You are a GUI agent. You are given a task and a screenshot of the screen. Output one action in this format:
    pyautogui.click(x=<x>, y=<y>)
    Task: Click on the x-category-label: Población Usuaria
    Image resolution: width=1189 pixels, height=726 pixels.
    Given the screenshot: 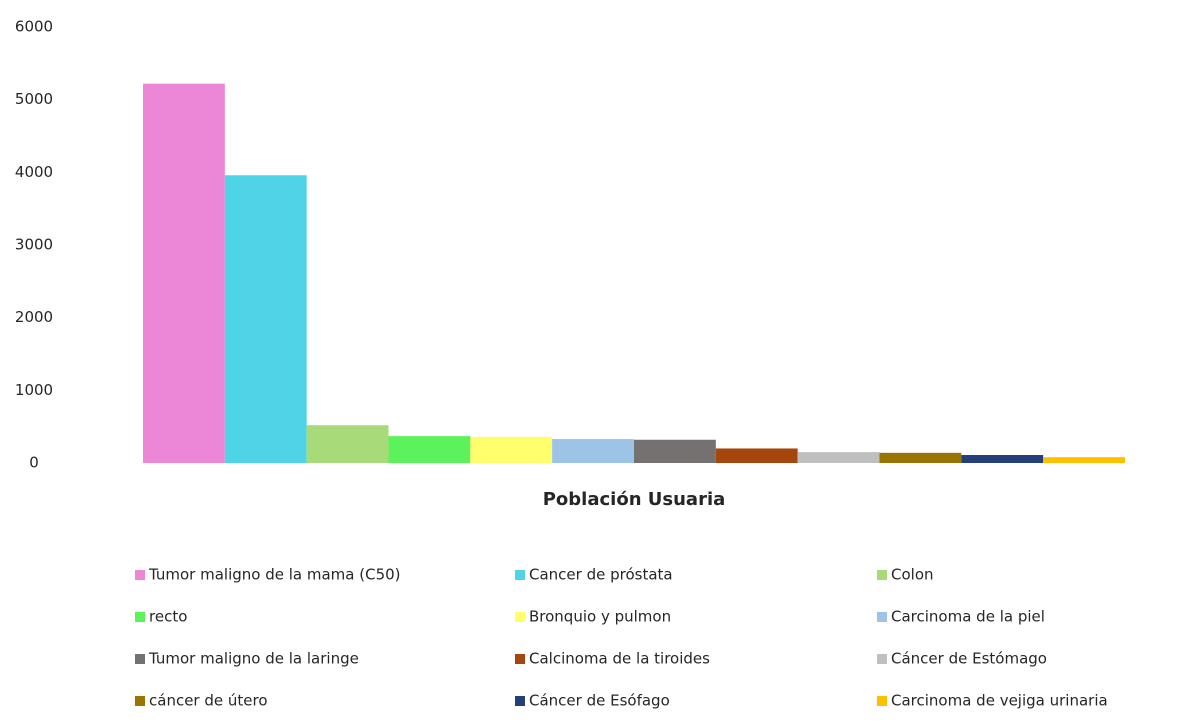 What is the action you would take?
    pyautogui.click(x=634, y=499)
    